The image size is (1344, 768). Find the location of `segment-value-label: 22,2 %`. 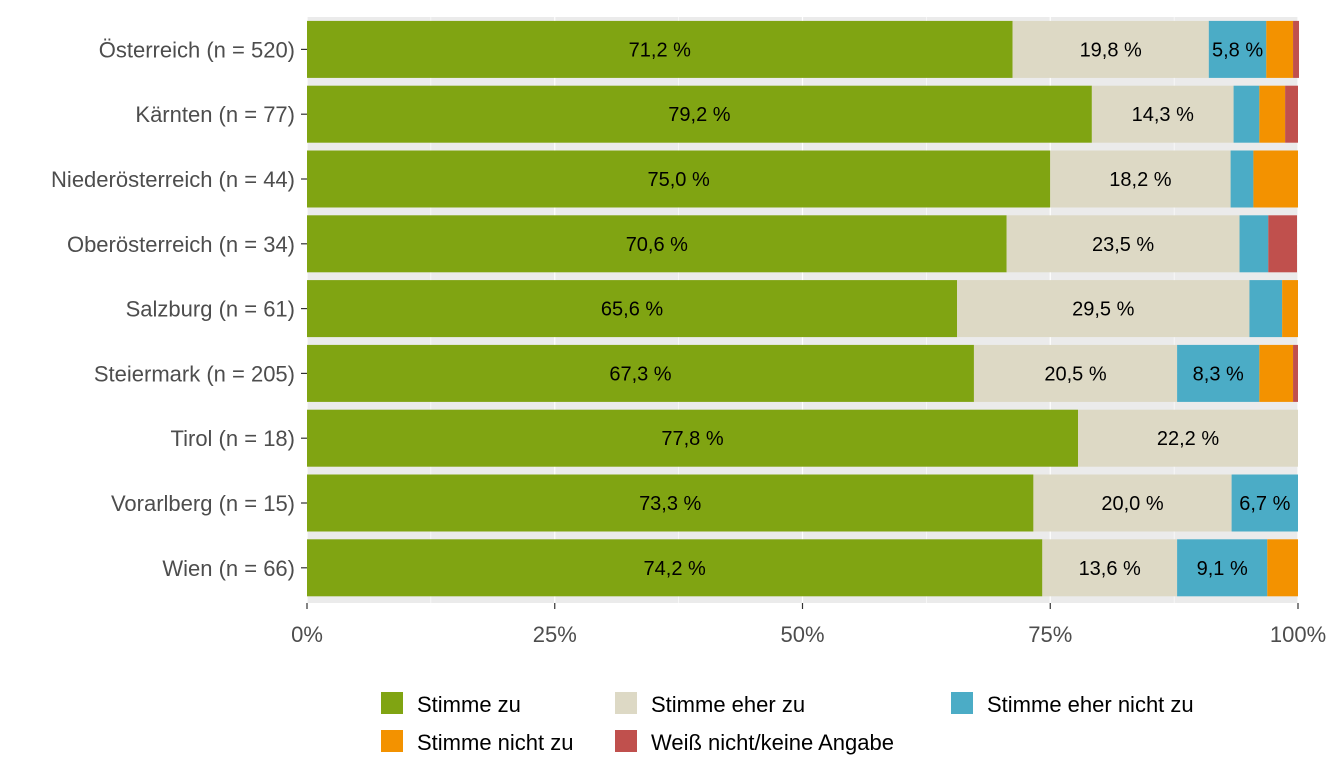

segment-value-label: 22,2 % is located at coordinates (1188, 439).